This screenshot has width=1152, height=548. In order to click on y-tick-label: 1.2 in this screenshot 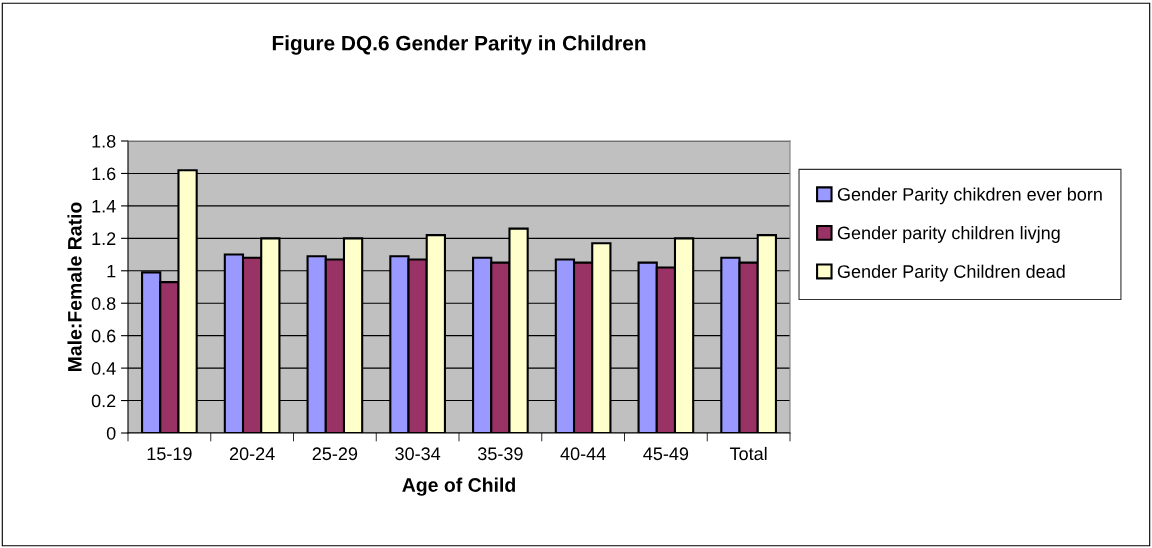, I will do `click(104, 238)`.